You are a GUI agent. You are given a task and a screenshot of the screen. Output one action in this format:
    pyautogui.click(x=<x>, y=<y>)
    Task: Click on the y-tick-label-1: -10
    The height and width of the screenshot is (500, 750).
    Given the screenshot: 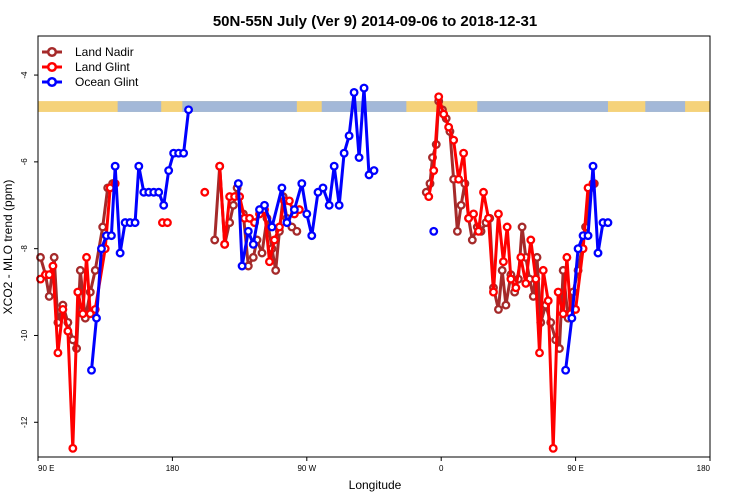 What is the action you would take?
    pyautogui.click(x=24, y=335)
    